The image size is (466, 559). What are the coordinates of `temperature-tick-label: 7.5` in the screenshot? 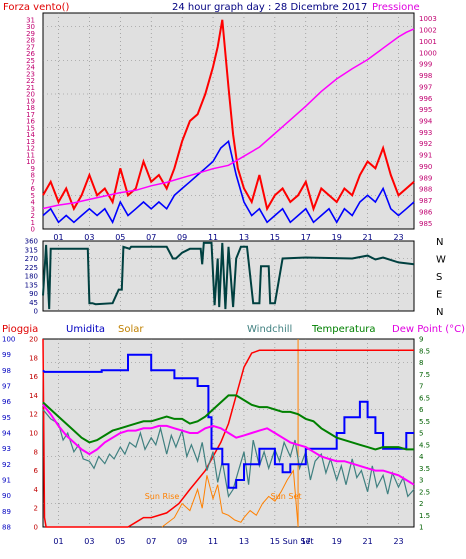 It's located at (424, 375).